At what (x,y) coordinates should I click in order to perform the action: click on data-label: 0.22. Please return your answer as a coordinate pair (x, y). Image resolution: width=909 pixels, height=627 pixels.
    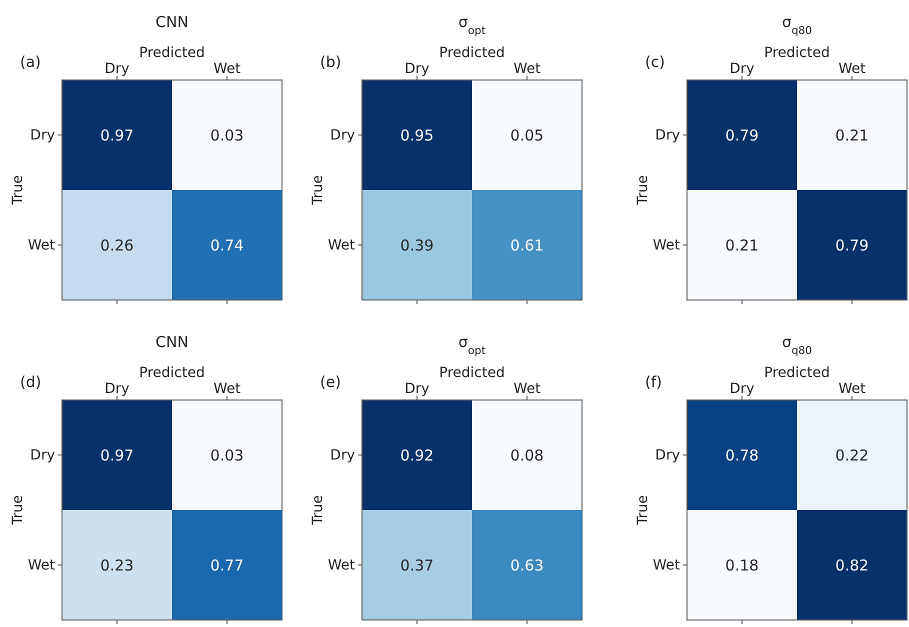
    Looking at the image, I should click on (852, 455).